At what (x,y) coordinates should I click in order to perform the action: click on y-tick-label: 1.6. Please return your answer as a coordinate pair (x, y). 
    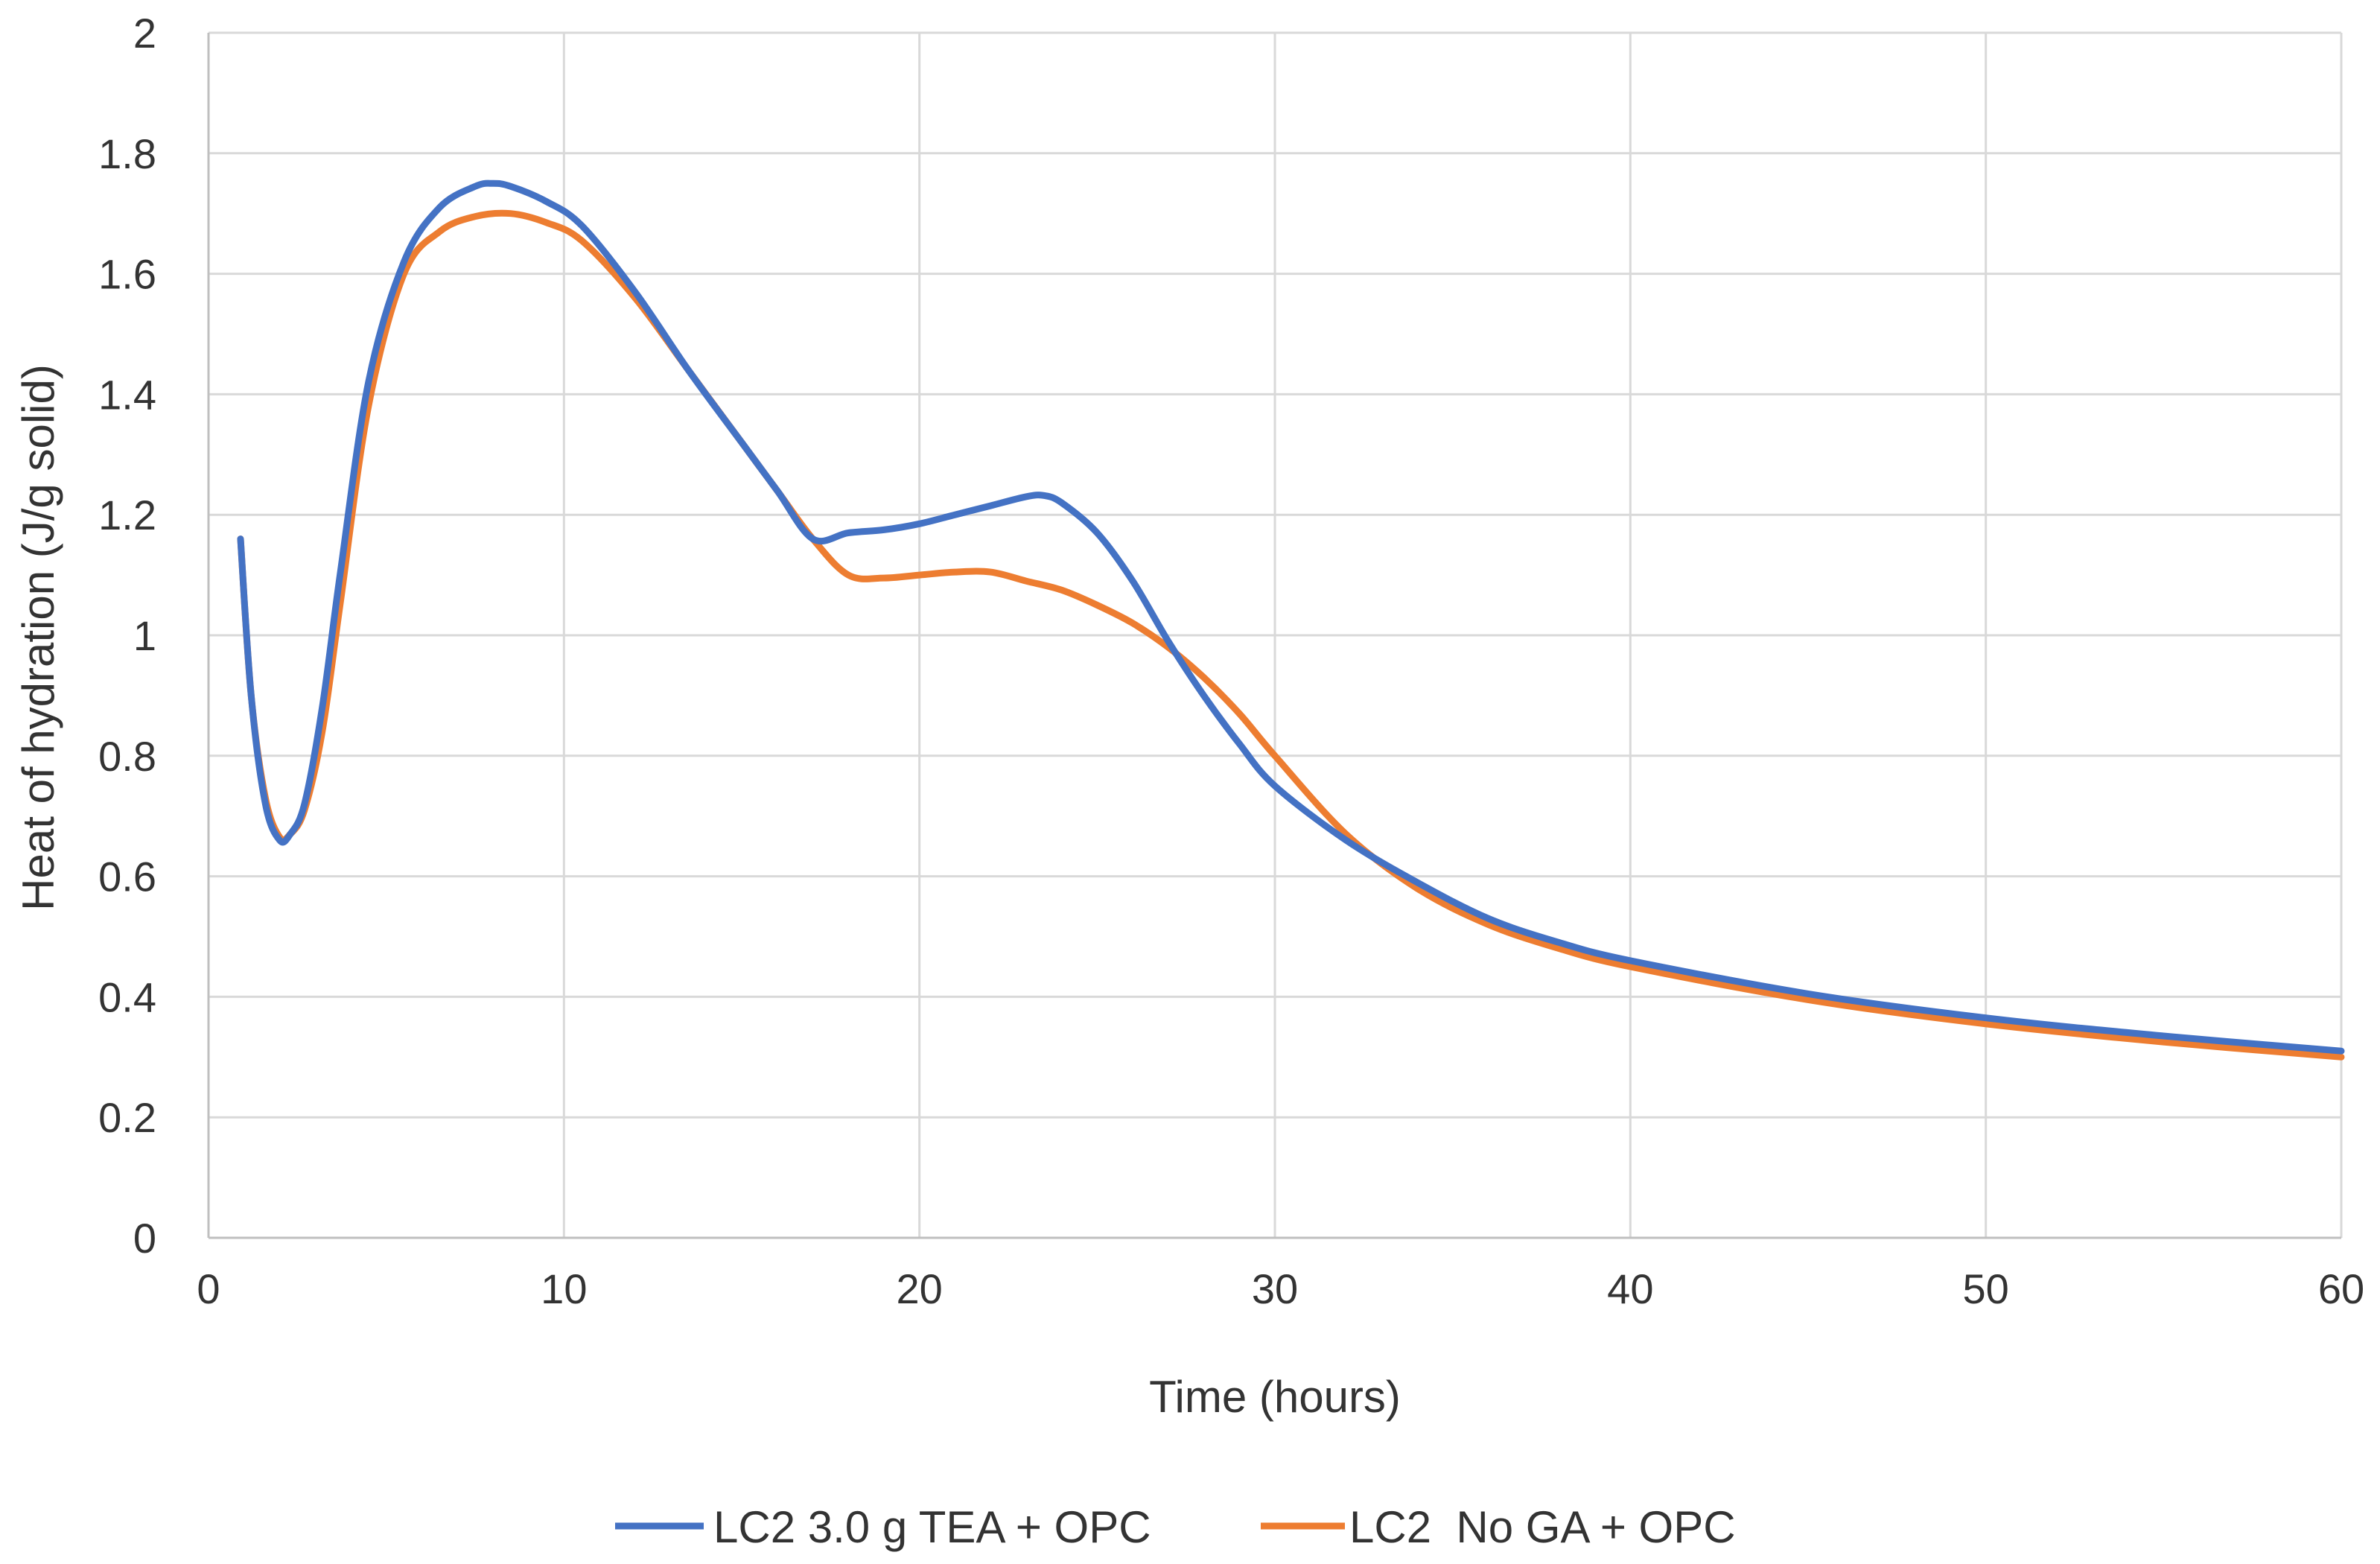
    Looking at the image, I should click on (127, 274).